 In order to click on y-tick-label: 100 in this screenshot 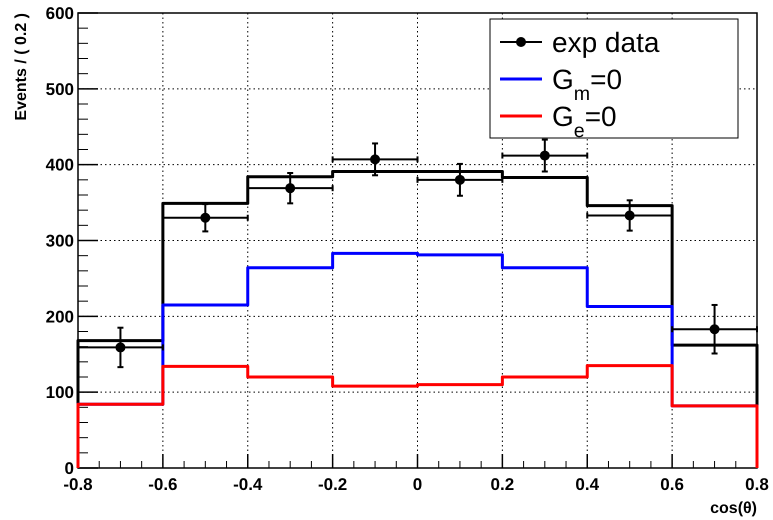, I will do `click(60, 392)`.